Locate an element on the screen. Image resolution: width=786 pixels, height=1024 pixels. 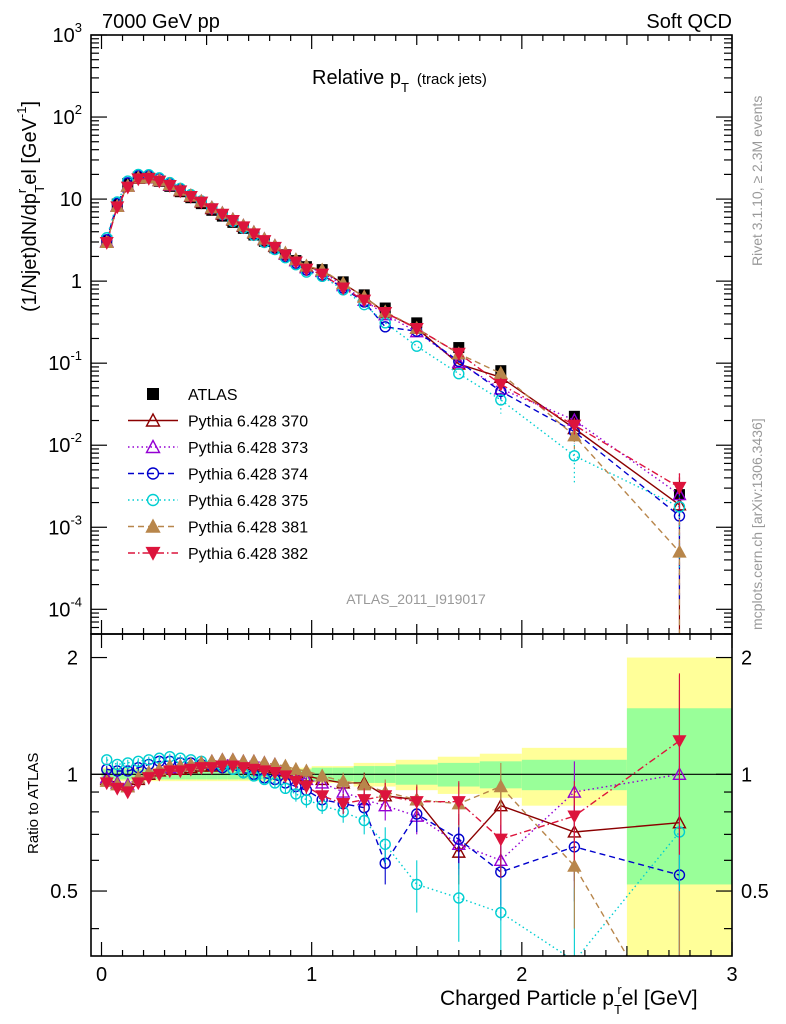
y-tick-exp: -3 is located at coordinates (76, 519).